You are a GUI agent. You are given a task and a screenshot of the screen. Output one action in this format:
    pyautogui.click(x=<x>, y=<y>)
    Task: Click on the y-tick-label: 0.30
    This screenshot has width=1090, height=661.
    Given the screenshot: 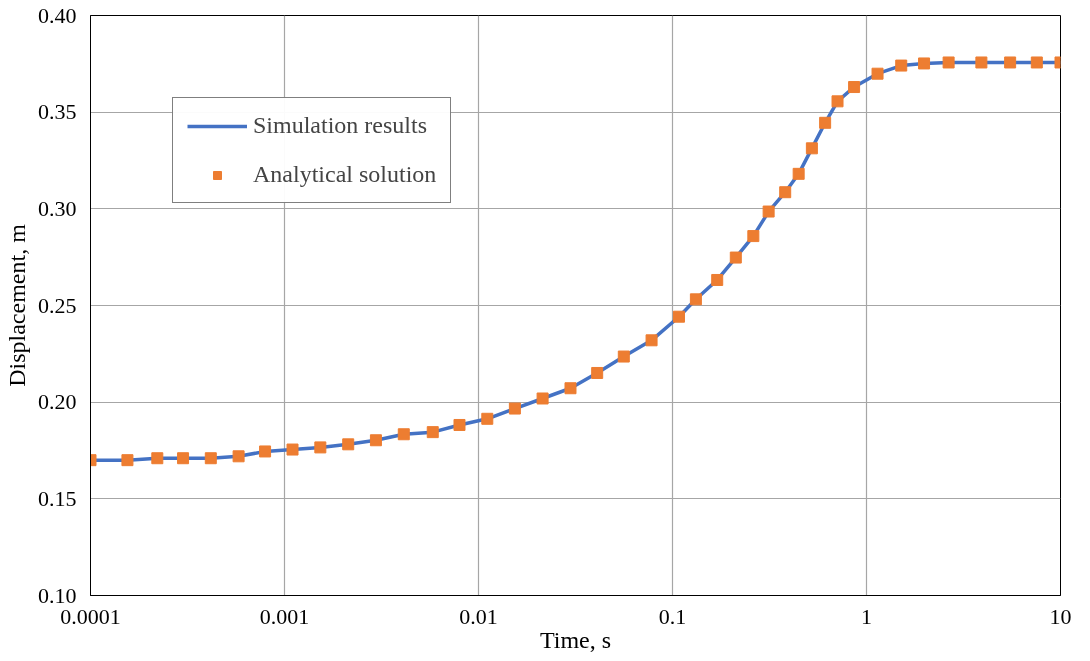 What is the action you would take?
    pyautogui.click(x=57, y=208)
    